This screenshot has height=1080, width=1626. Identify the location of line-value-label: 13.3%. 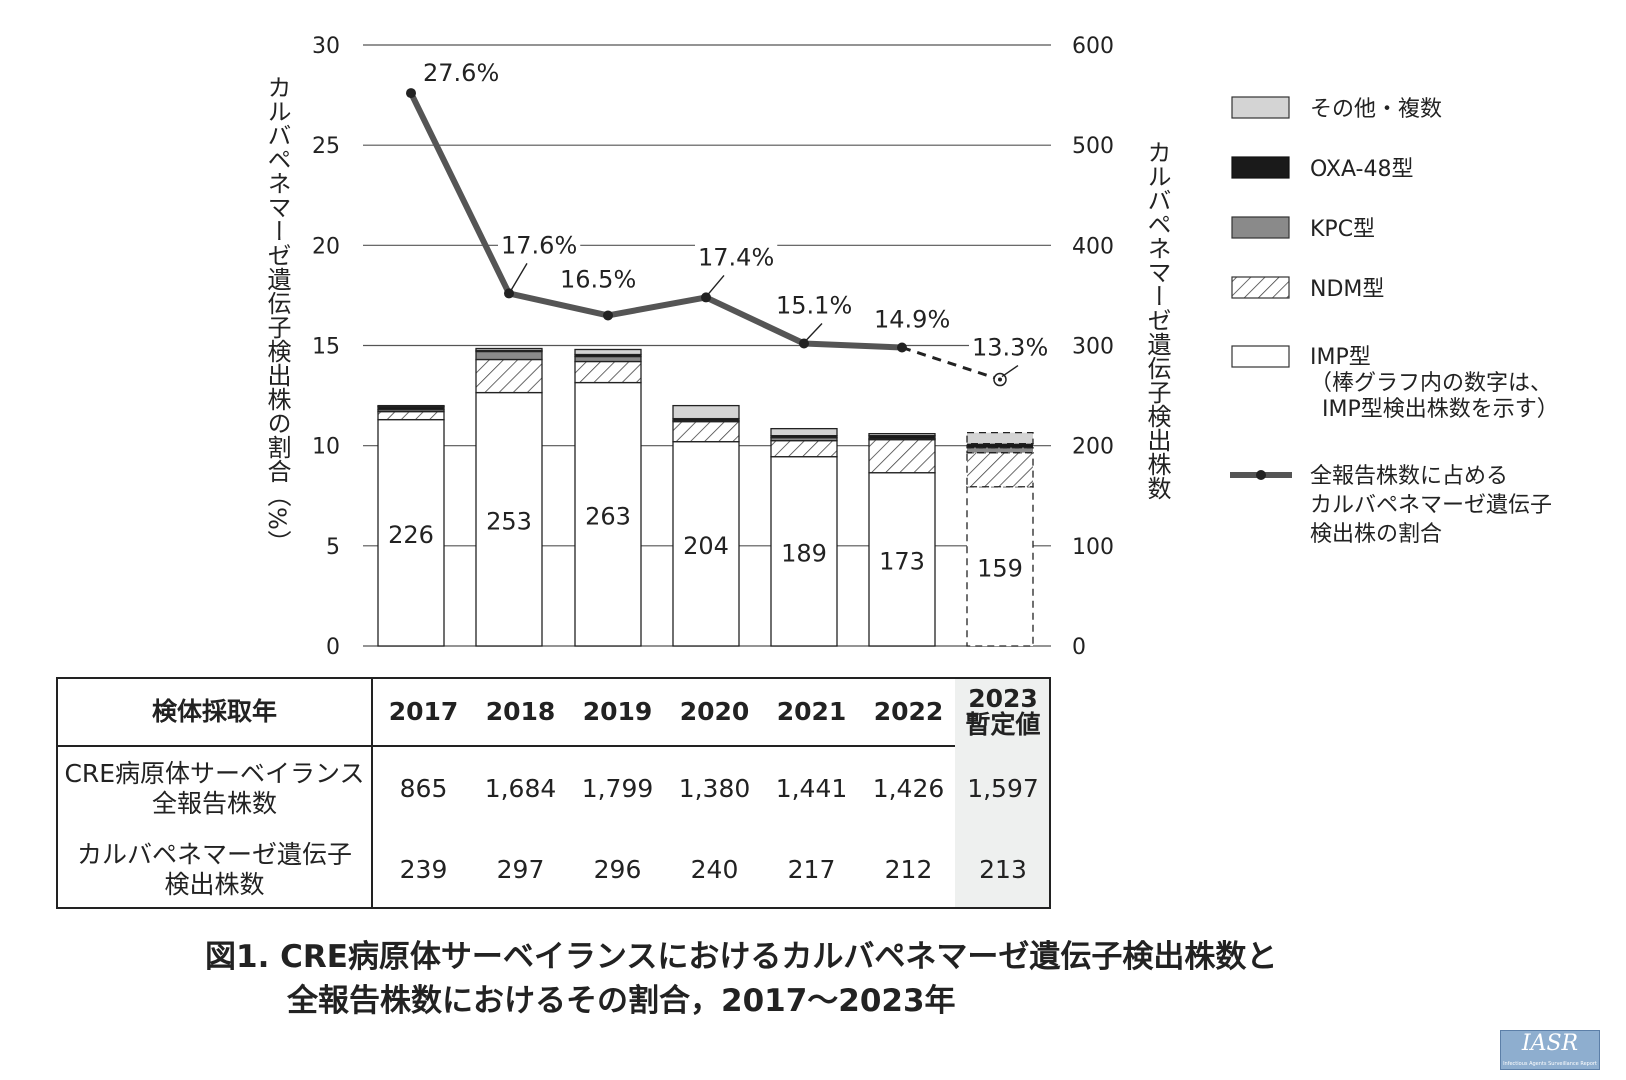
(1010, 348).